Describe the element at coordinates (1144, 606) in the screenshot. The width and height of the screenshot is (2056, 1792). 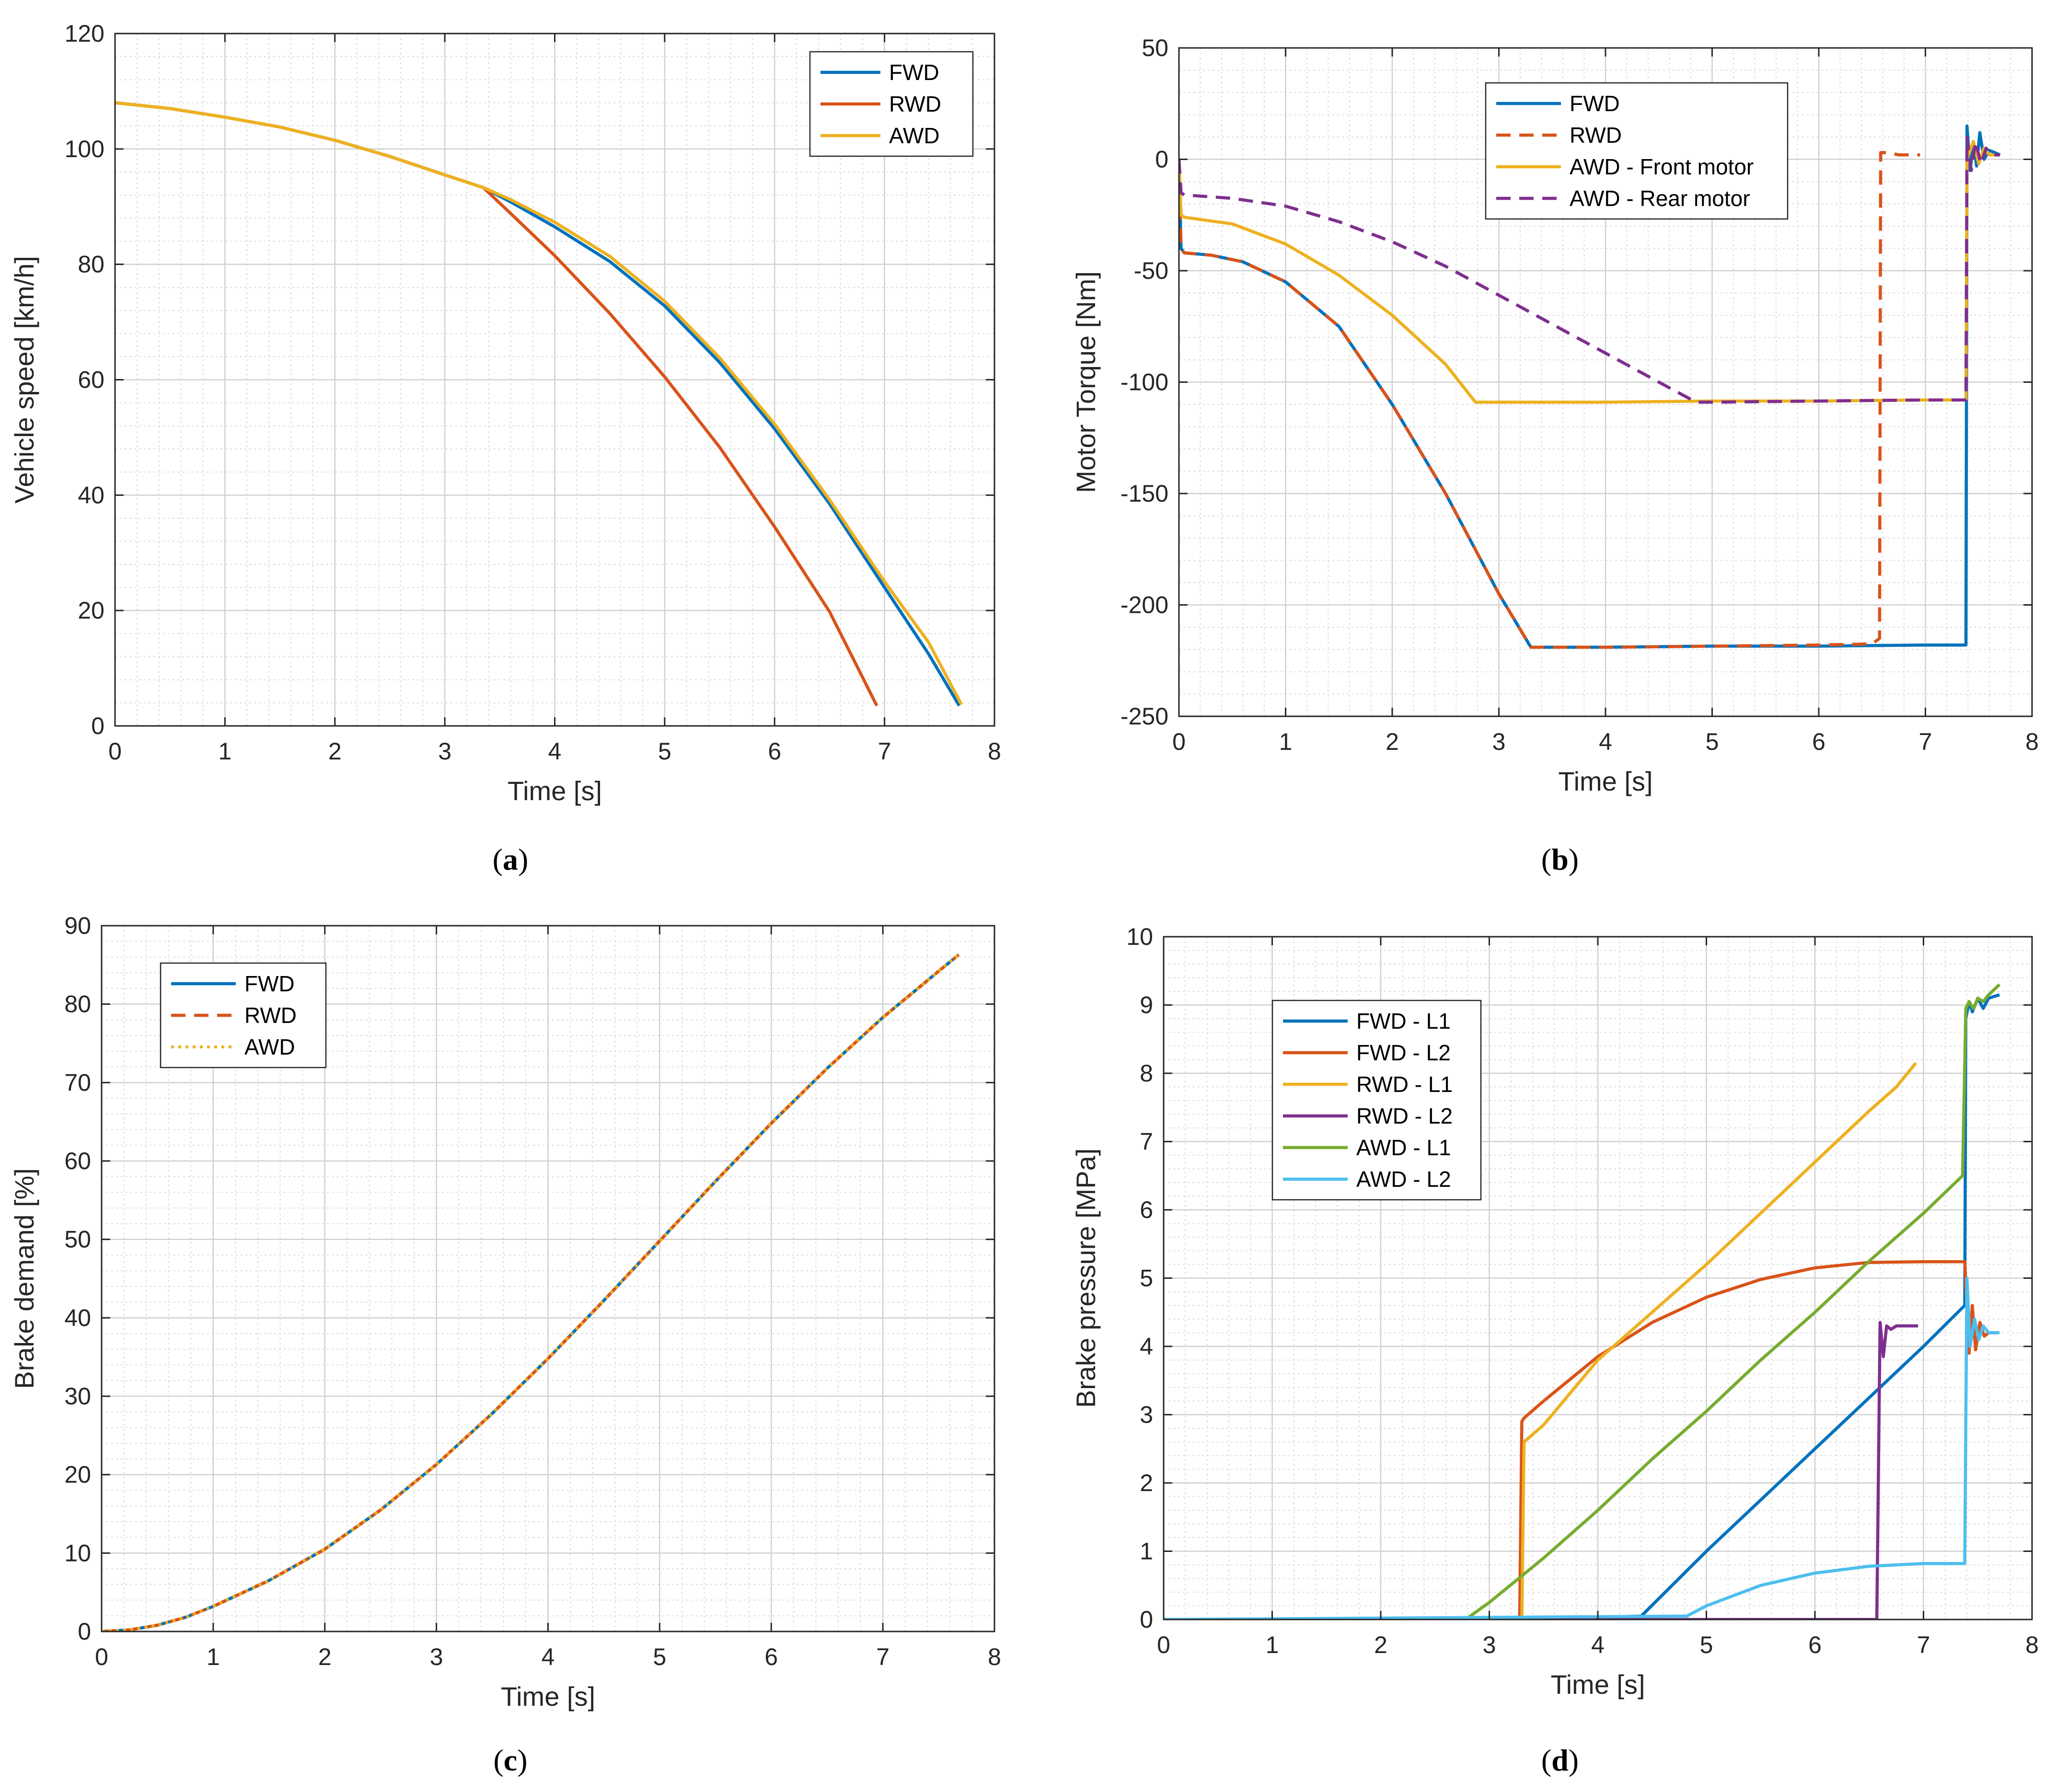
I see `y-tick-label: -200` at that location.